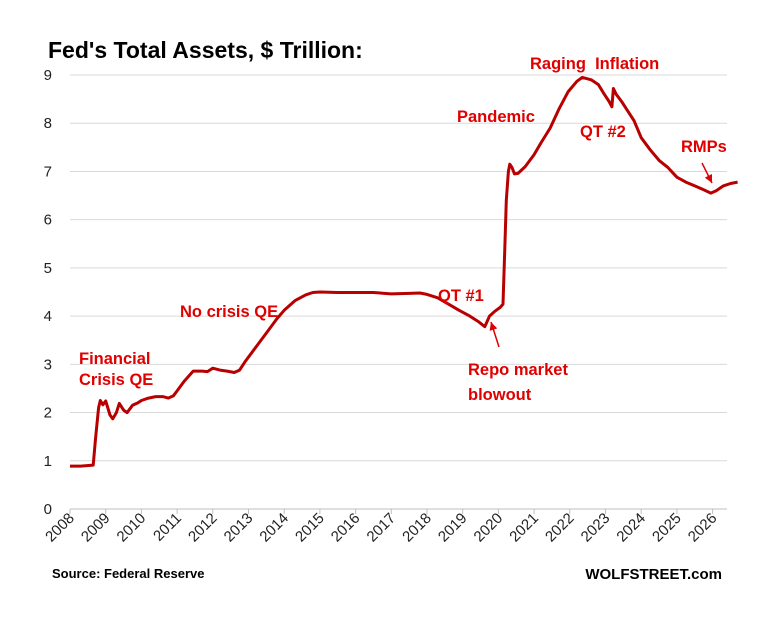  What do you see at coordinates (489, 528) in the screenshot?
I see `x-tick-label: 2020` at bounding box center [489, 528].